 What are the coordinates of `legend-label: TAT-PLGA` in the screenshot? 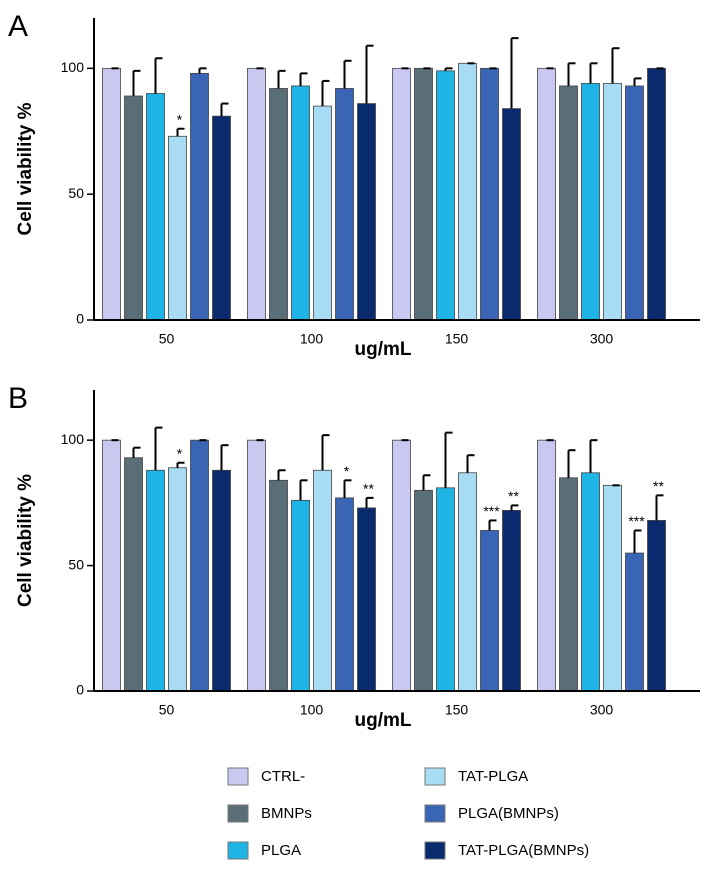 It's located at (493, 776).